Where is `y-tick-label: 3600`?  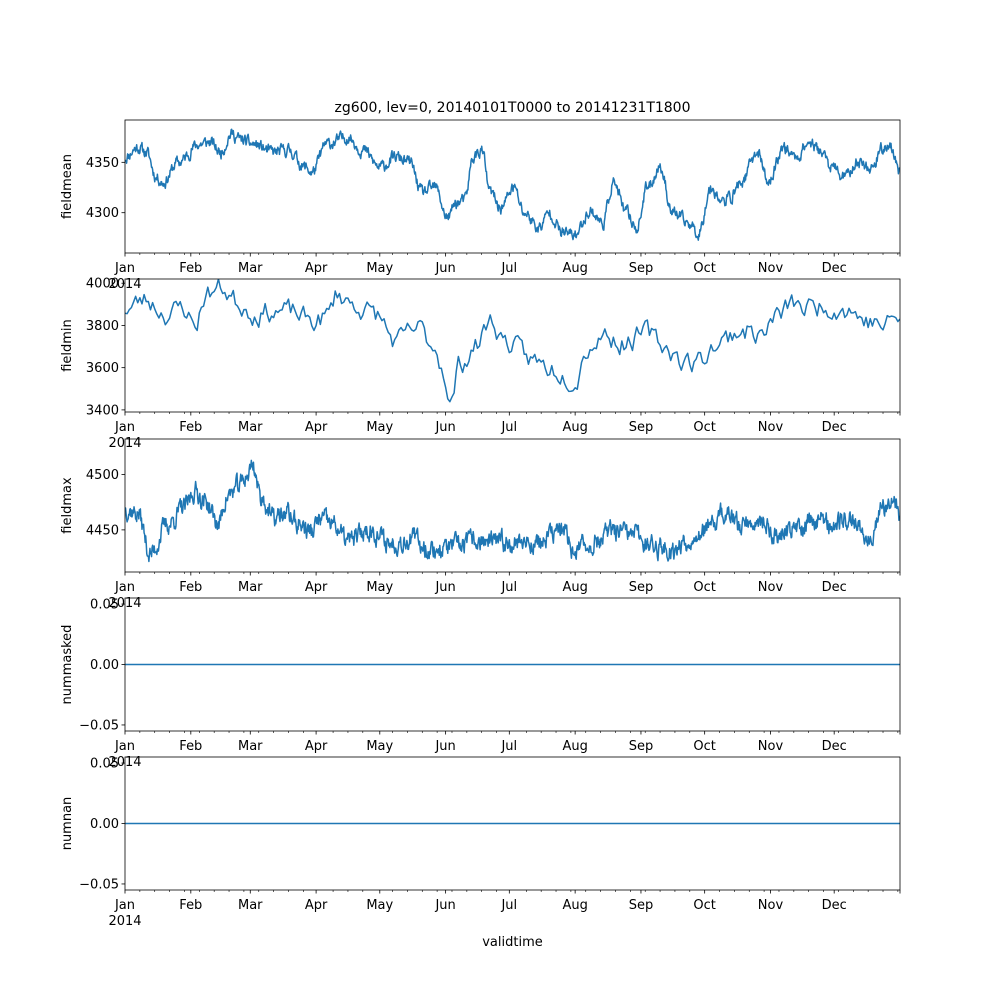 y-tick-label: 3600 is located at coordinates (102, 368).